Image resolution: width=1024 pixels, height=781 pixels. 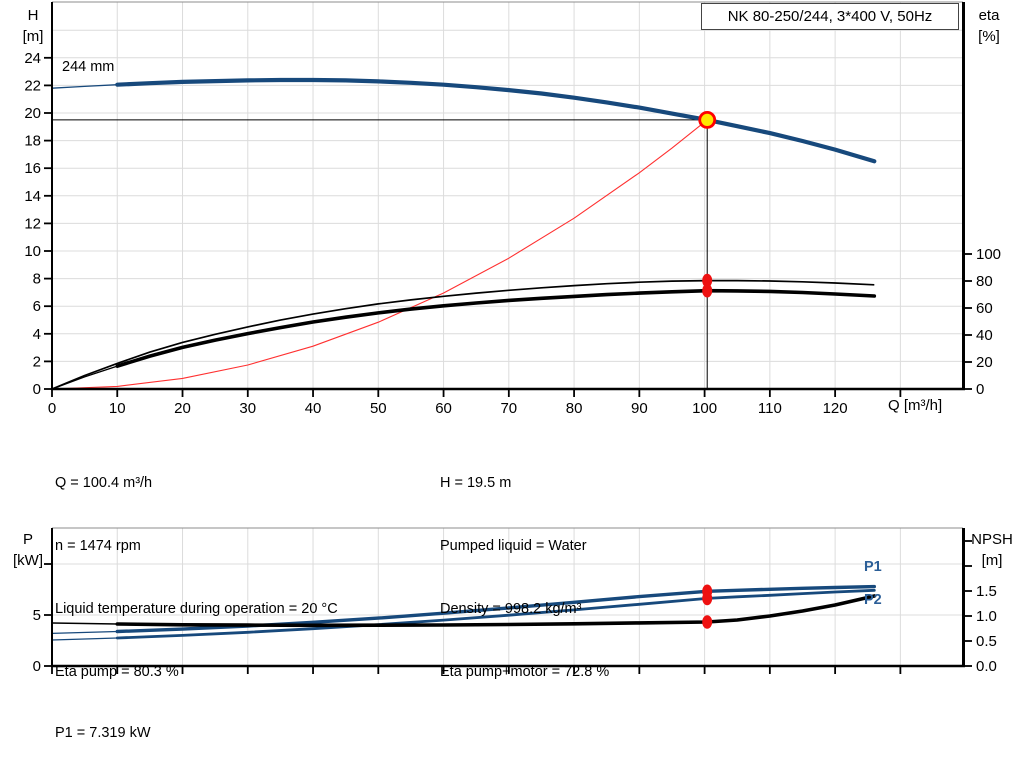 What do you see at coordinates (989, 26) in the screenshot?
I see `eta-axis-label: eta [%]` at bounding box center [989, 26].